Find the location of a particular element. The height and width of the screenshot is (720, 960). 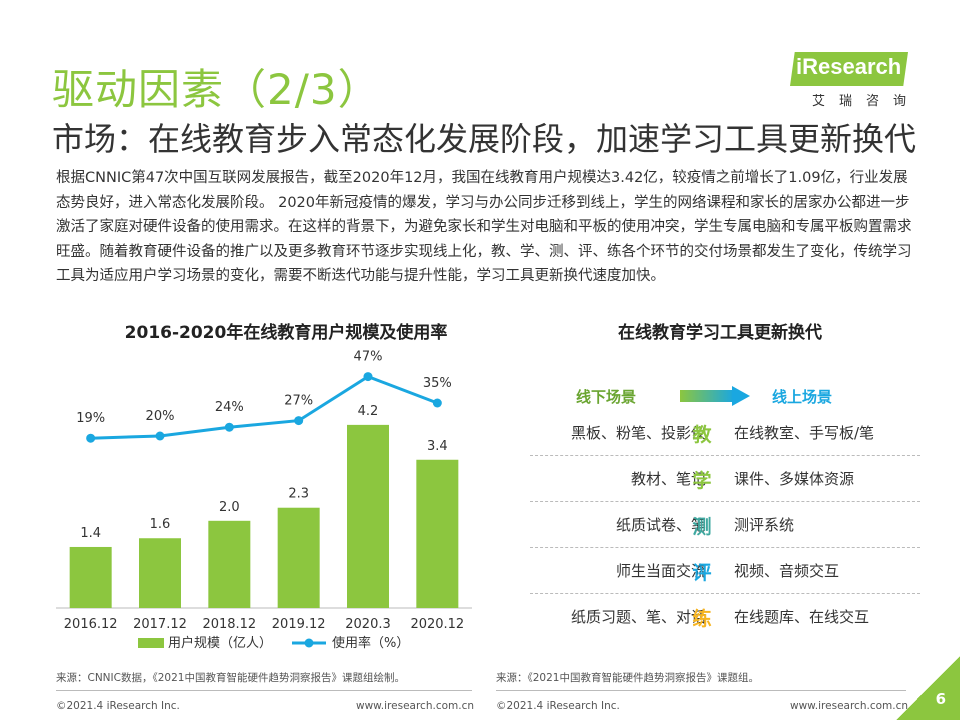

chart-title: 2016-2020年在线教育用户规模及使用率 is located at coordinates (286, 333).